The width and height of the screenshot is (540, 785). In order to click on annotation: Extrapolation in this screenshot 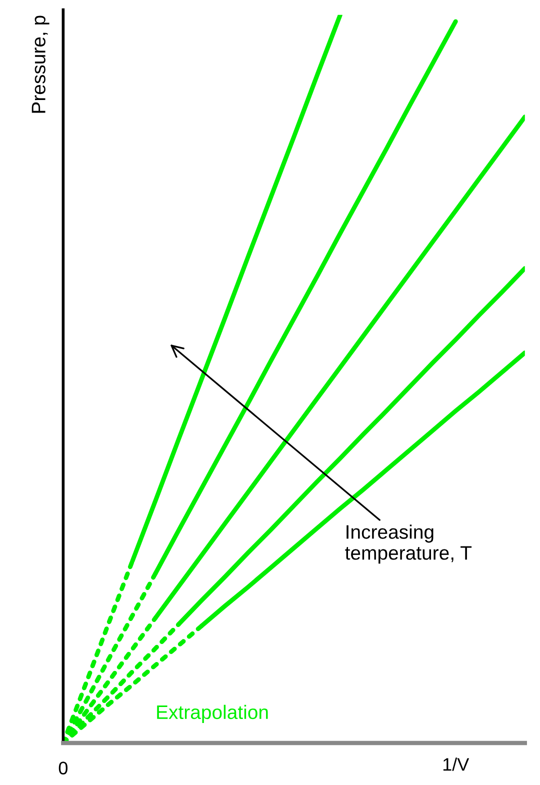, I will do `click(212, 713)`.